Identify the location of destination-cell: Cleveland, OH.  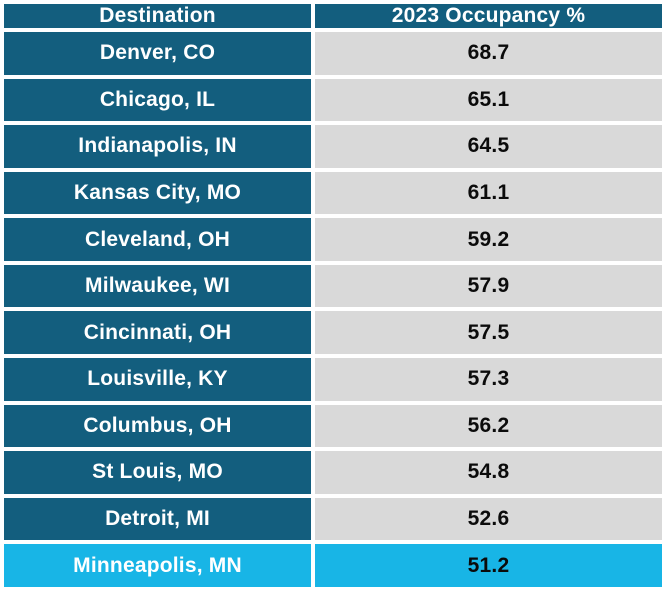
(157, 239).